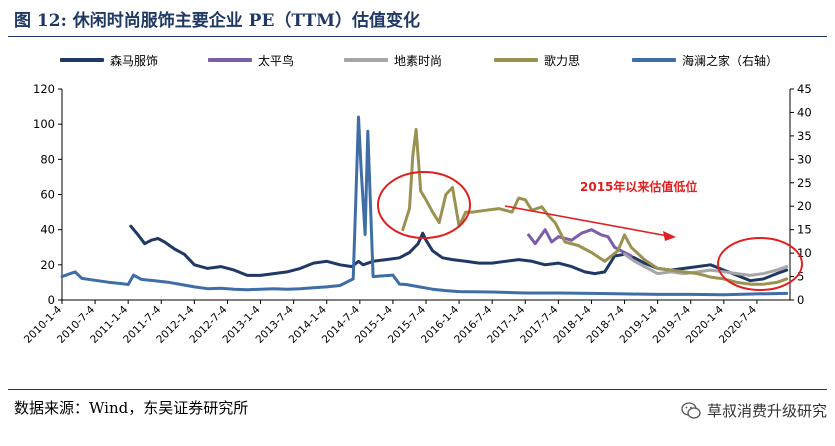  I want to click on watermark-text: 草叔消费升级研究, so click(766, 411).